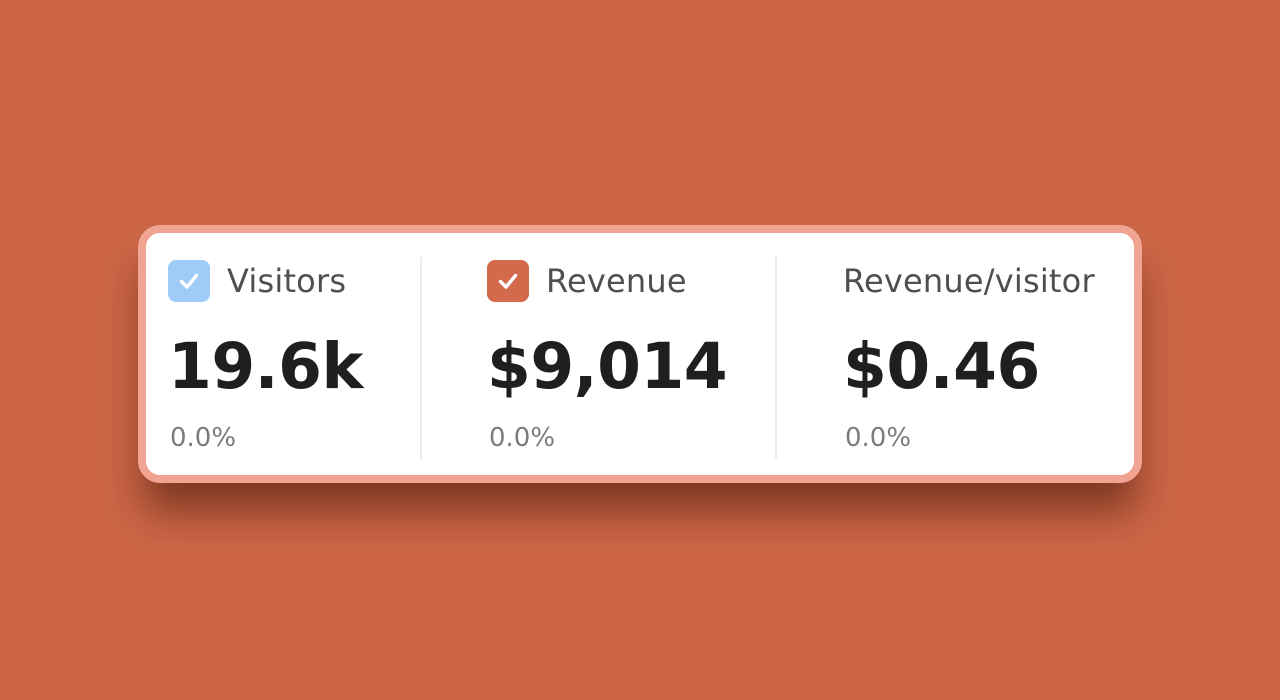  I want to click on visitors-change: 0.0%, so click(203, 438).